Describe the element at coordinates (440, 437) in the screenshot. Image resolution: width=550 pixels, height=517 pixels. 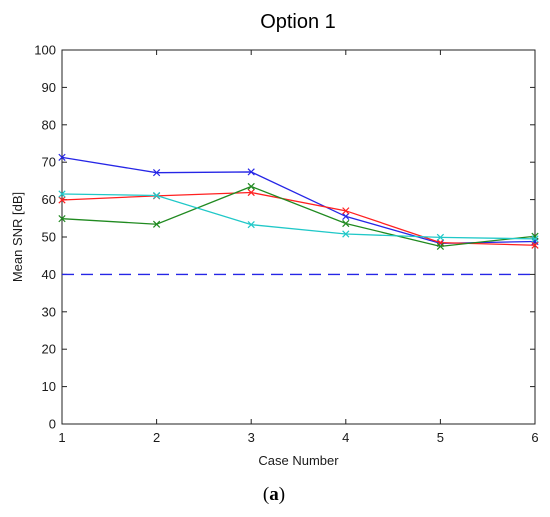
I see `x-tick-label: 5` at that location.